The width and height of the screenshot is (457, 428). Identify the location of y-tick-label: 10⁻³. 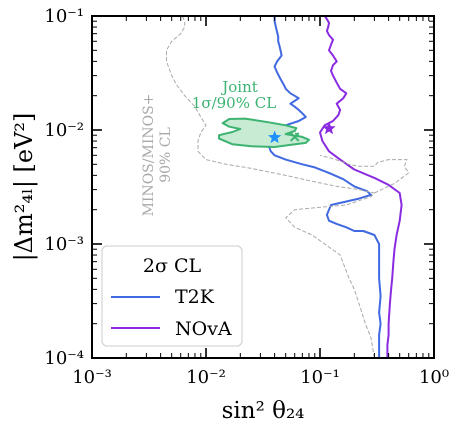
(64, 244).